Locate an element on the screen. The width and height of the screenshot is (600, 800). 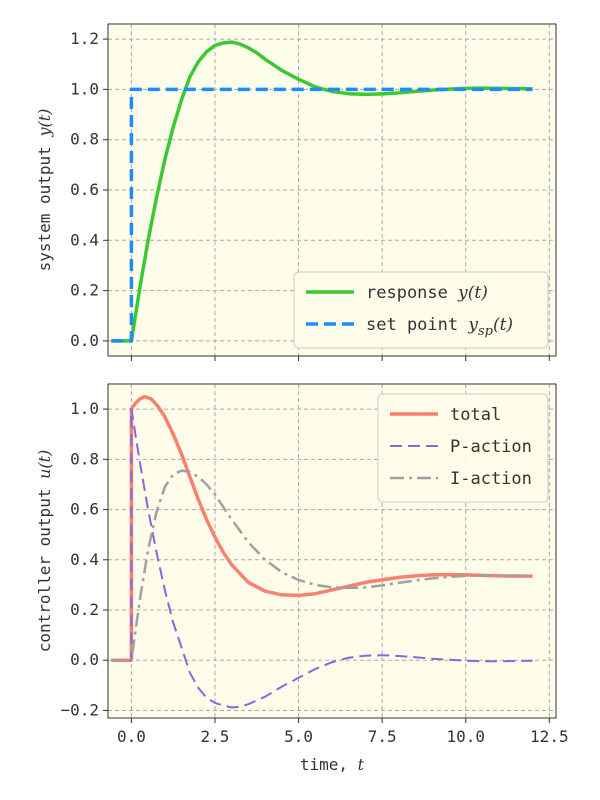
x-axis-label: time, t is located at coordinates (332, 764).